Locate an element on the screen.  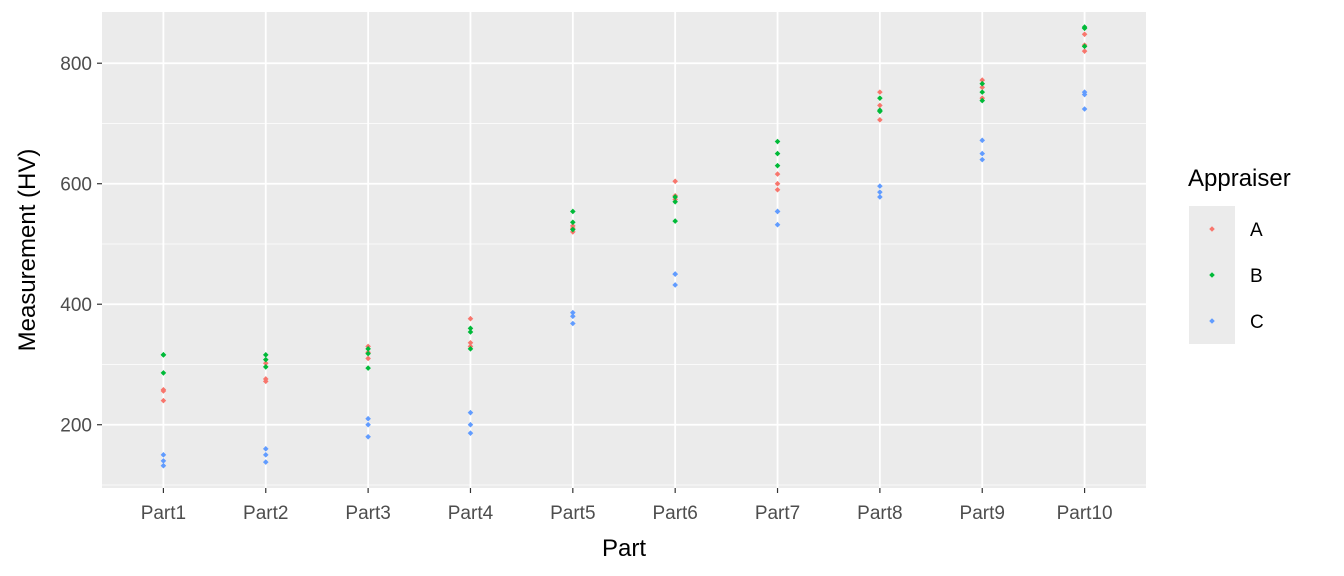
legend-key-b is located at coordinates (1212, 275).